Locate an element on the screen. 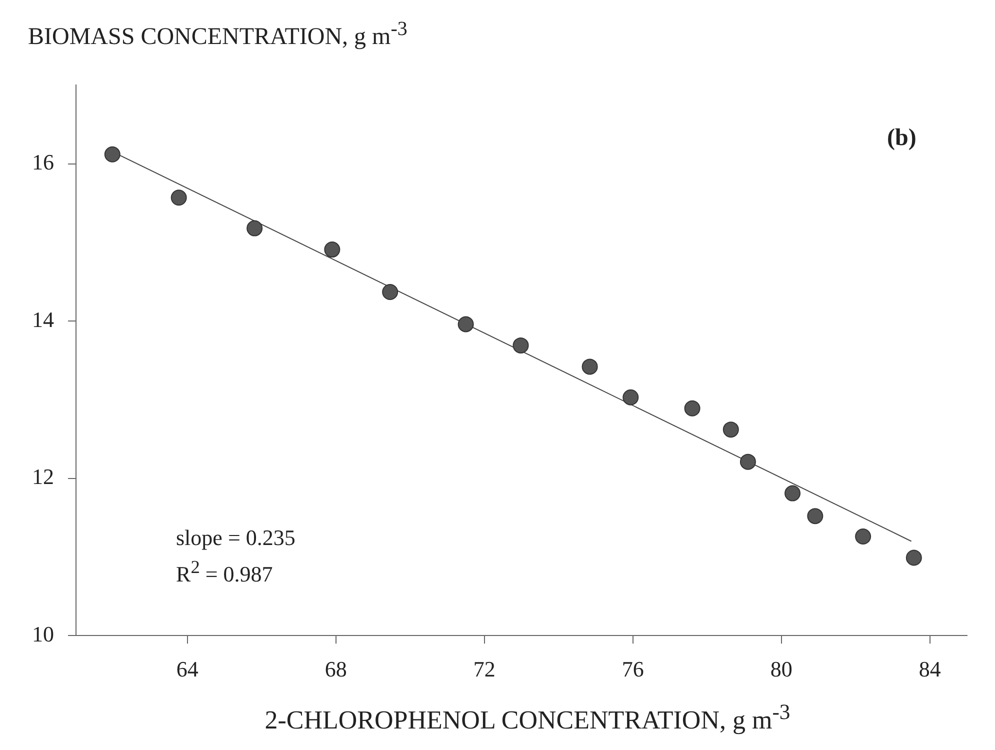 The width and height of the screenshot is (995, 750). annotation: R$^{2}$ = 0.987 is located at coordinates (224, 572).